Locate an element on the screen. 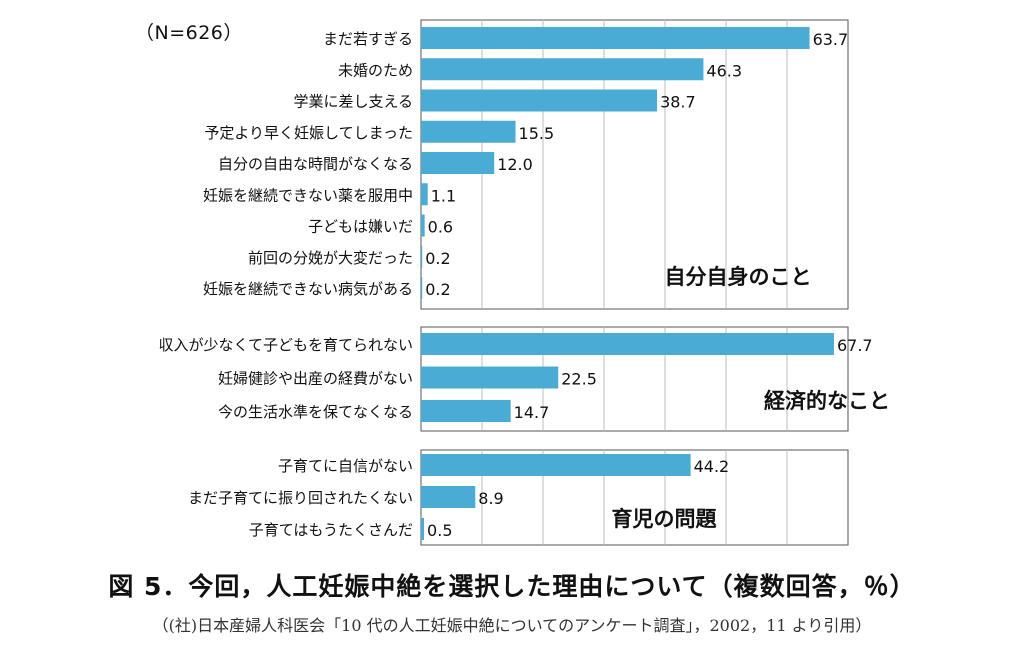 The height and width of the screenshot is (649, 1024). category-label: 前回の分娩が大変だった is located at coordinates (330, 258).